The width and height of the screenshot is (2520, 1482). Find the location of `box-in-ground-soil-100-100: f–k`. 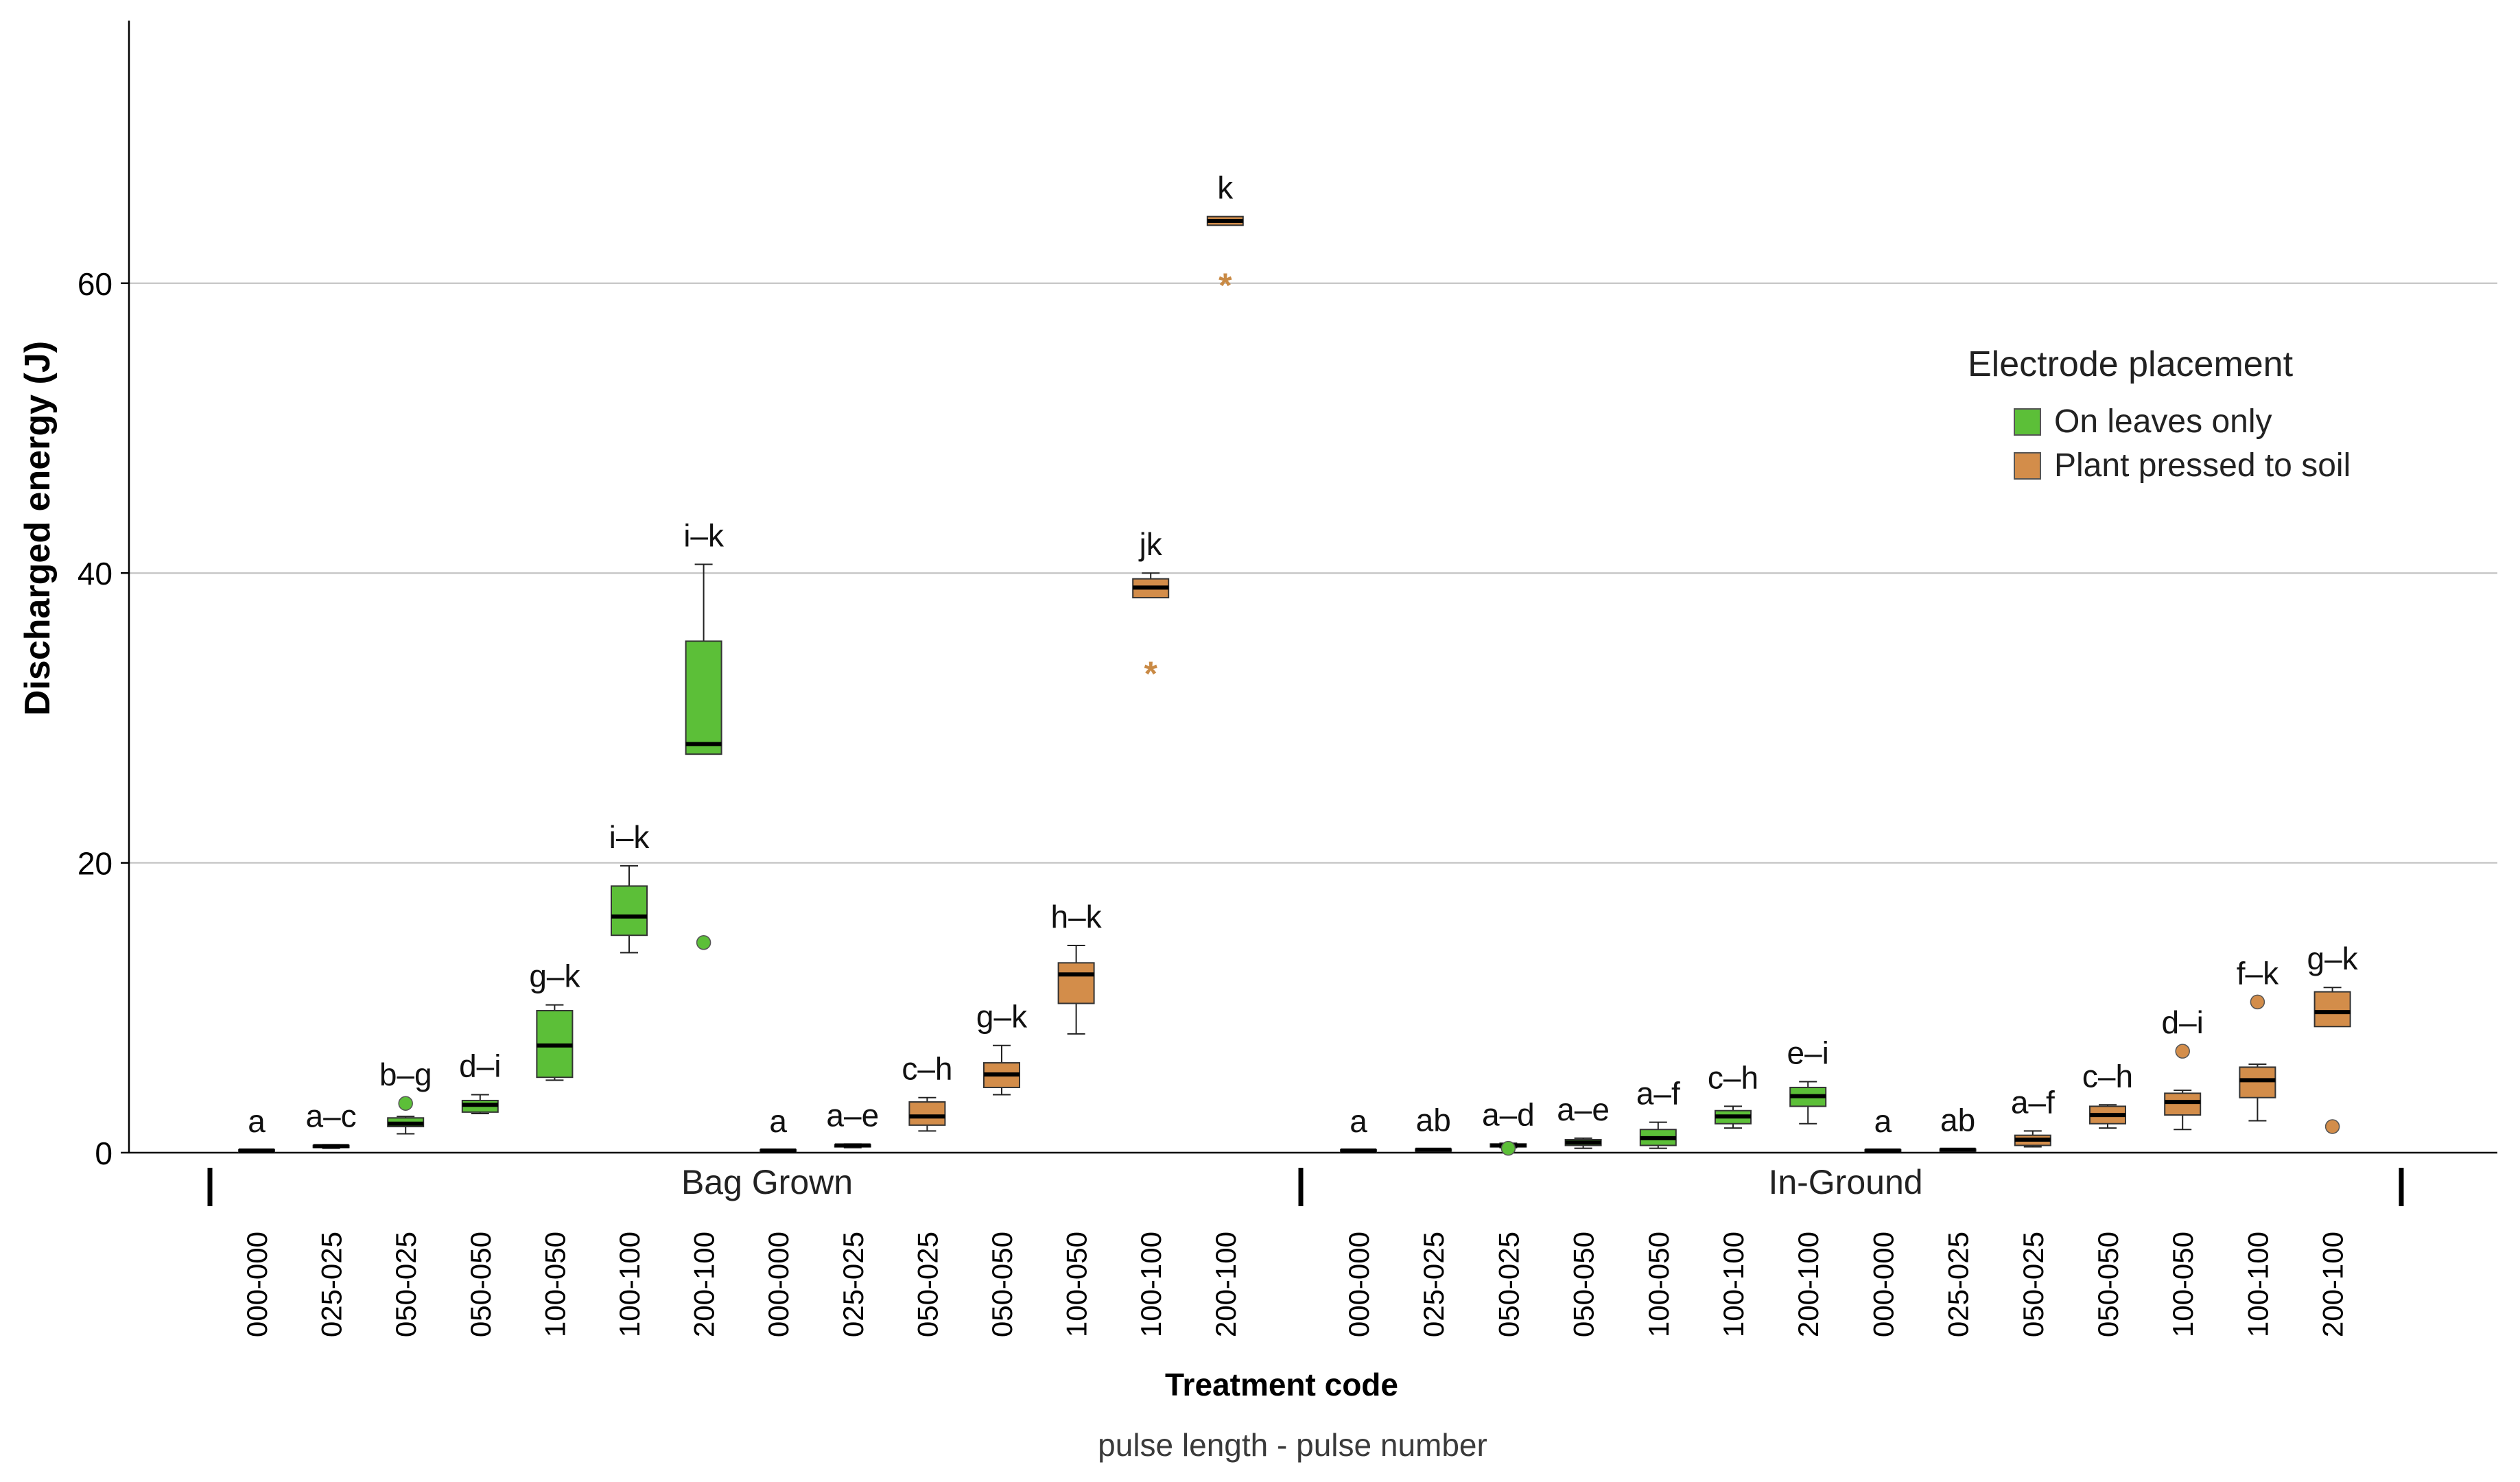

box-in-ground-soil-100-100: f–k is located at coordinates (2258, 1038).